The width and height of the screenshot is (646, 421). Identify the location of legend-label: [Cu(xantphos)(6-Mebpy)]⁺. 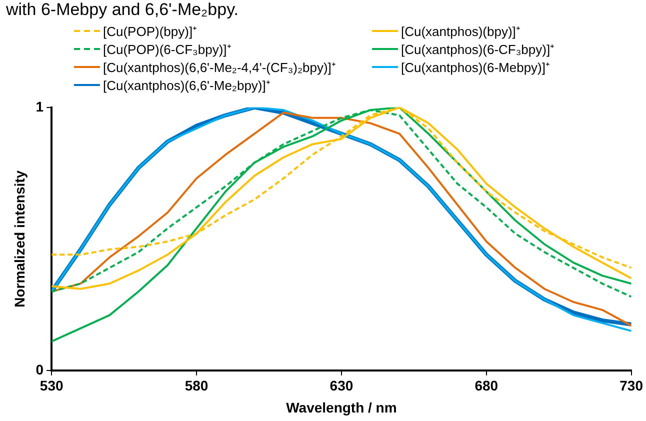
(475, 67).